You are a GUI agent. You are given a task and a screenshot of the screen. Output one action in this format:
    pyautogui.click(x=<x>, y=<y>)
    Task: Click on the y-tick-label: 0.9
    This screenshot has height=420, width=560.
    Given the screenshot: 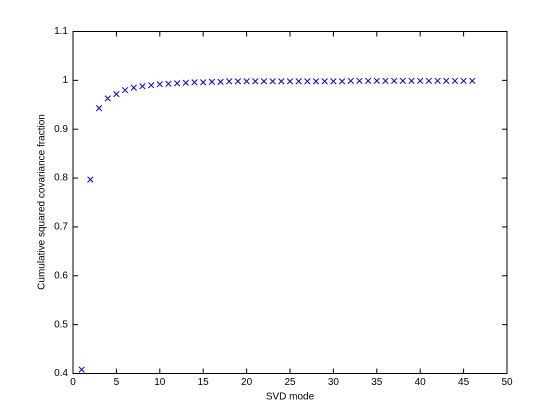 What is the action you would take?
    pyautogui.click(x=61, y=129)
    